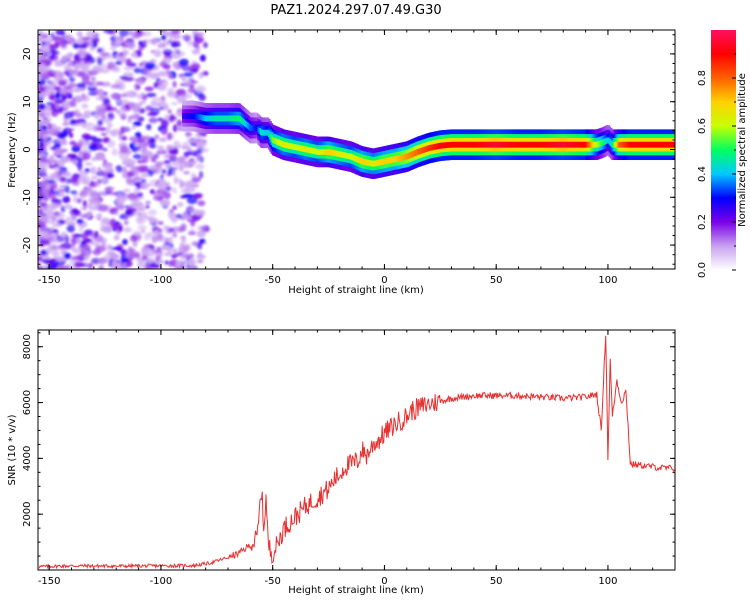  What do you see at coordinates (384, 581) in the screenshot?
I see `x-tick-label: 0` at bounding box center [384, 581].